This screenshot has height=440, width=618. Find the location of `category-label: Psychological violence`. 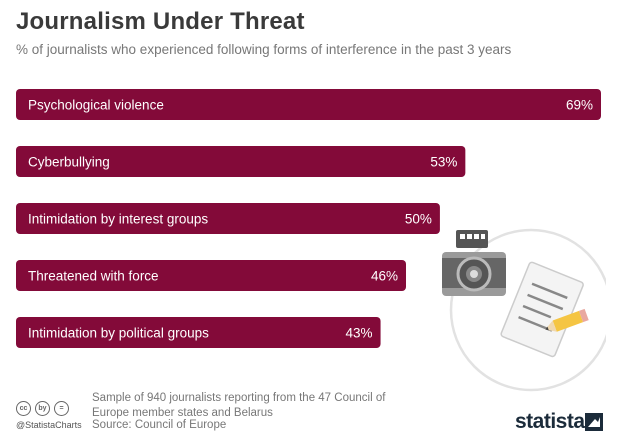

category-label: Psychological violence is located at coordinates (96, 105).